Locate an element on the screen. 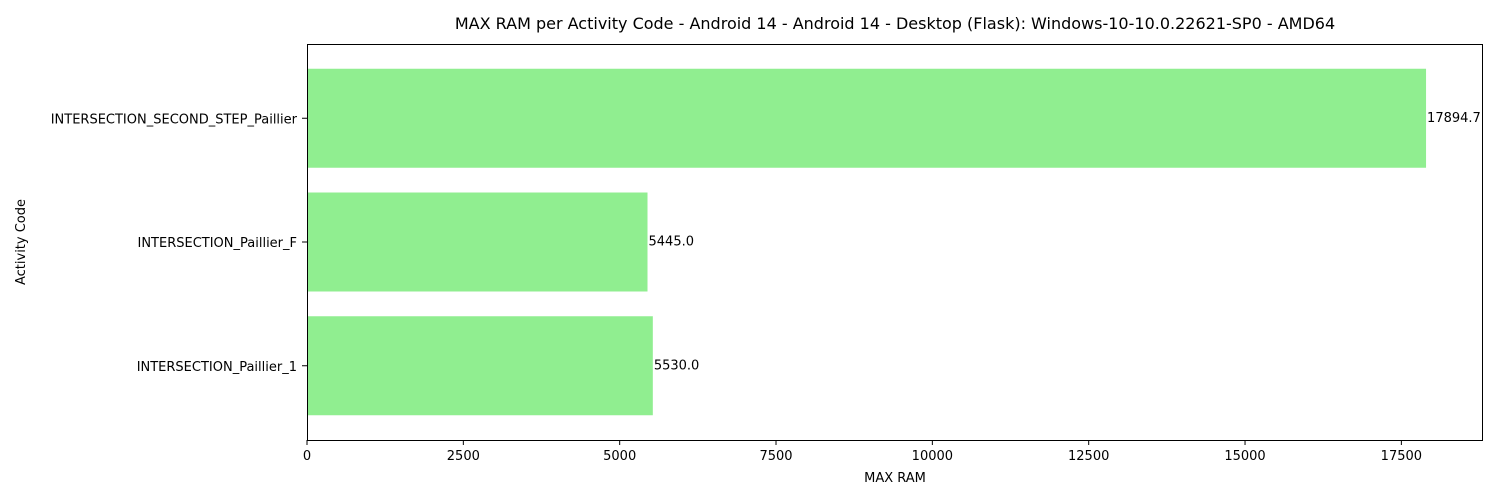  x-tick-label: 15000 is located at coordinates (1244, 456).